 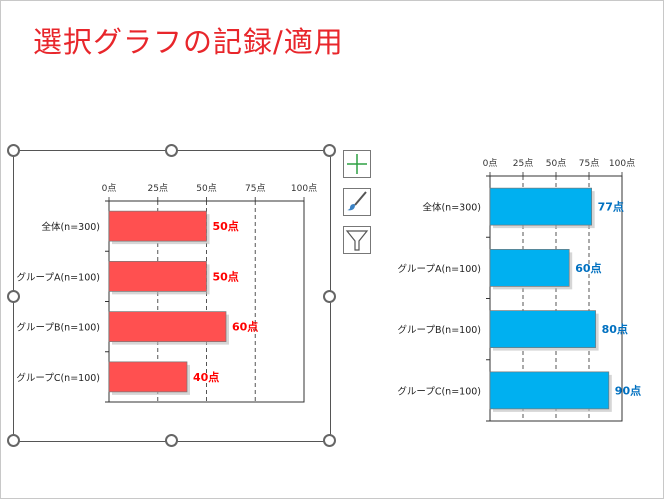 I want to click on data-label: 40点, so click(x=206, y=377).